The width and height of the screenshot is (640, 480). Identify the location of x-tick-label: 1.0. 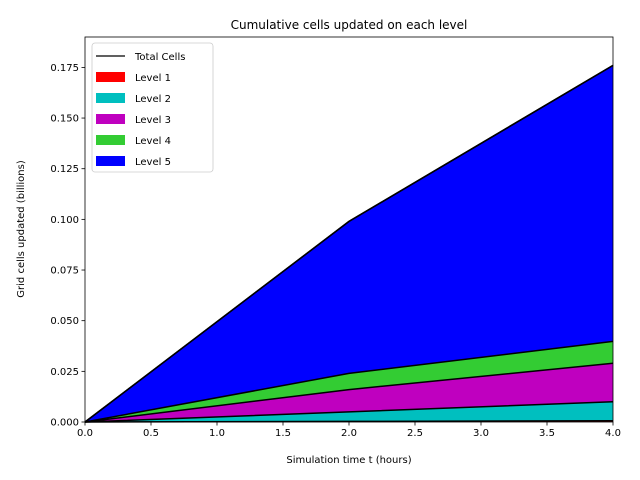
(217, 433).